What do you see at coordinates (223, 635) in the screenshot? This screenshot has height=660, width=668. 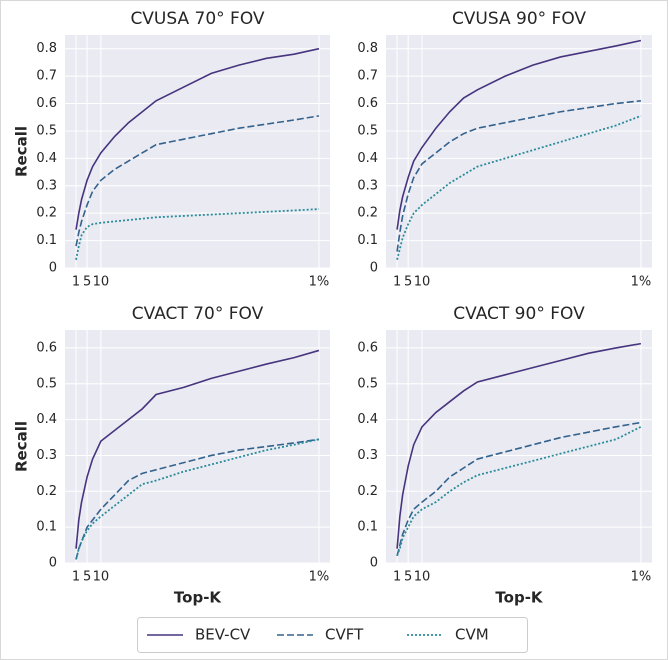 I see `legend-label: BEV-CV` at bounding box center [223, 635].